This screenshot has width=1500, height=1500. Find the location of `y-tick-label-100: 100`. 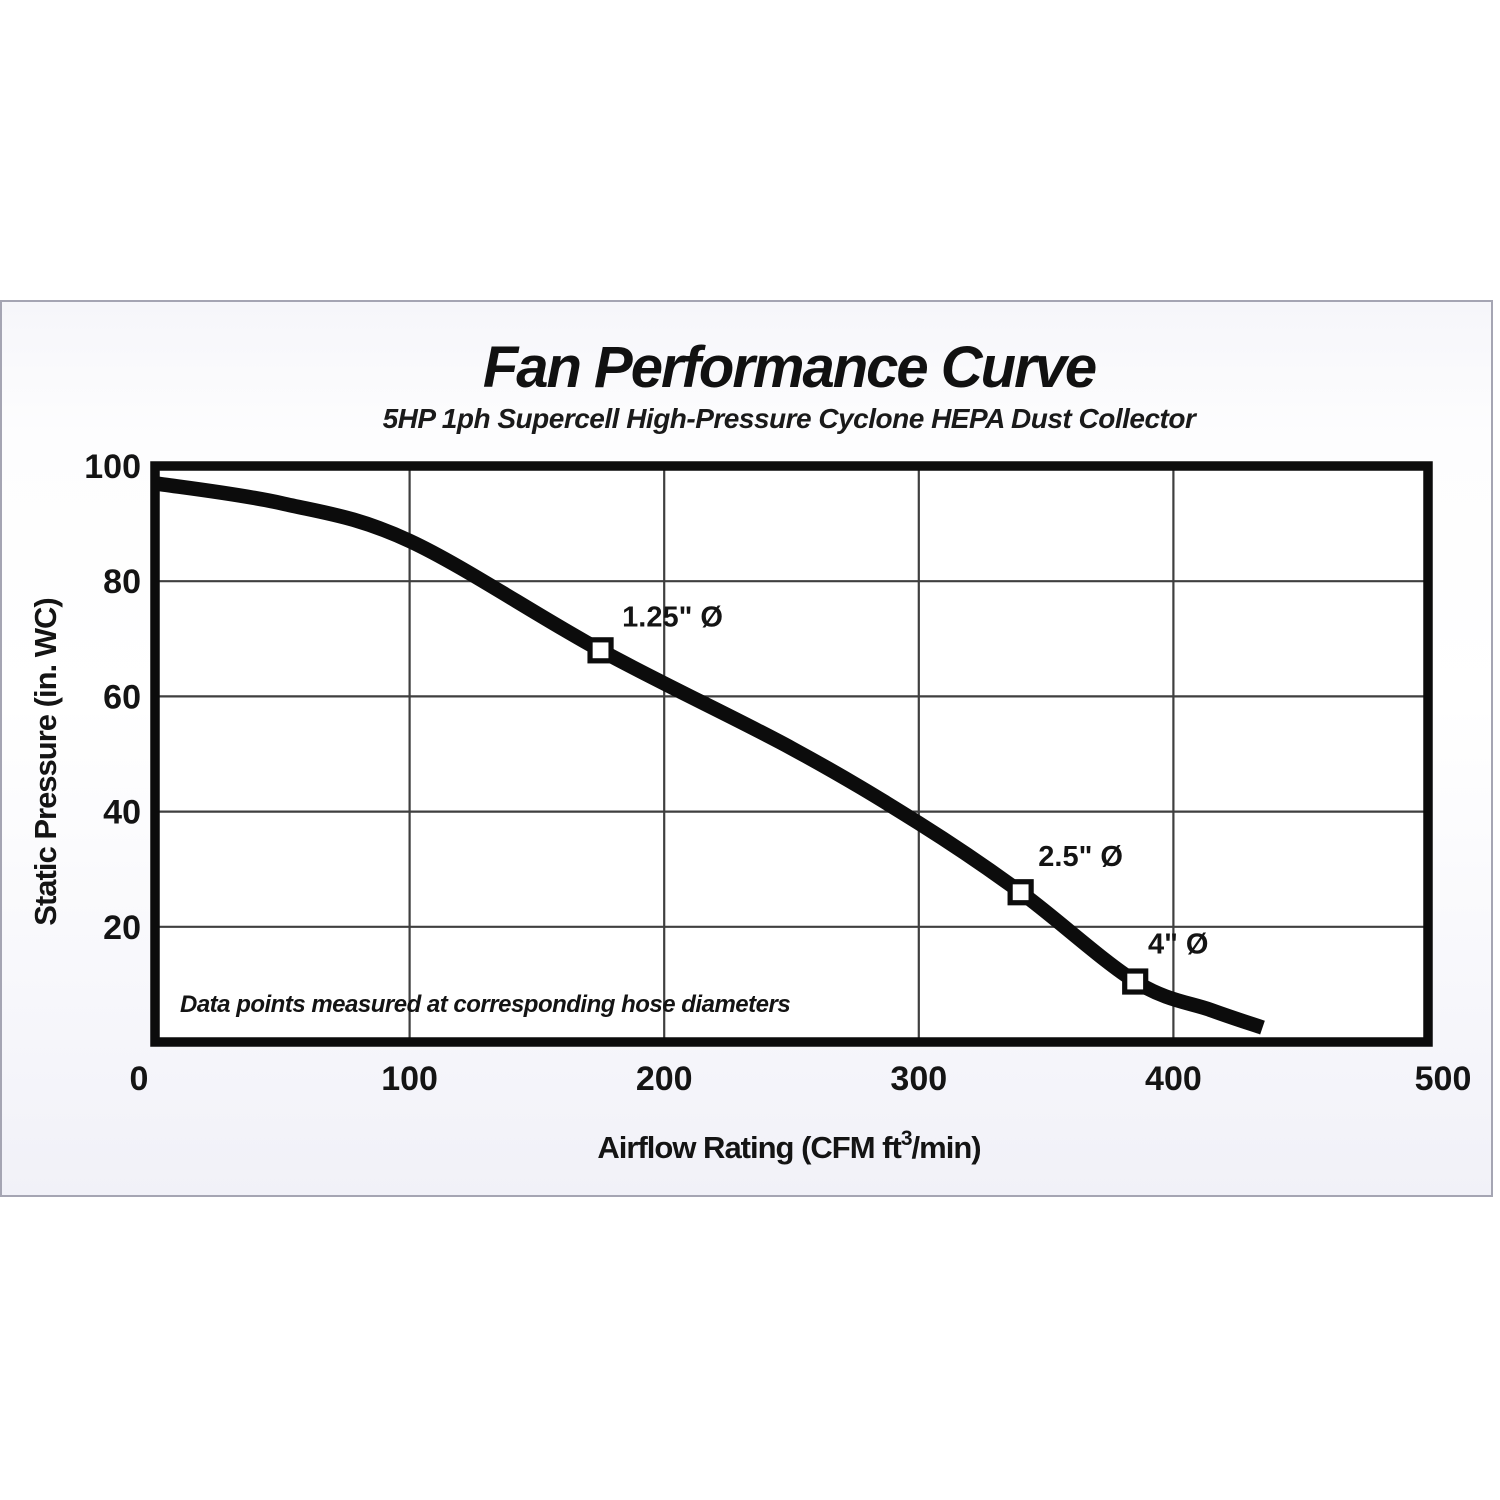

y-tick-label-100: 100 is located at coordinates (112, 467).